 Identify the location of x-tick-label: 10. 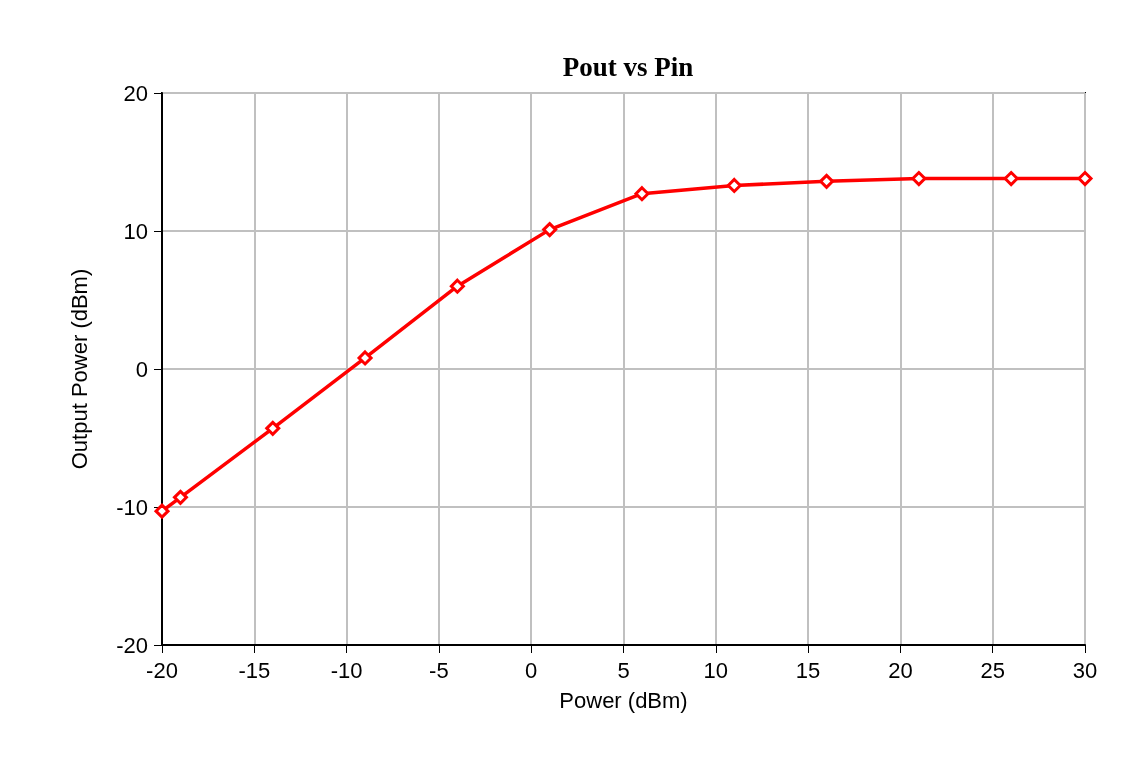
(716, 670).